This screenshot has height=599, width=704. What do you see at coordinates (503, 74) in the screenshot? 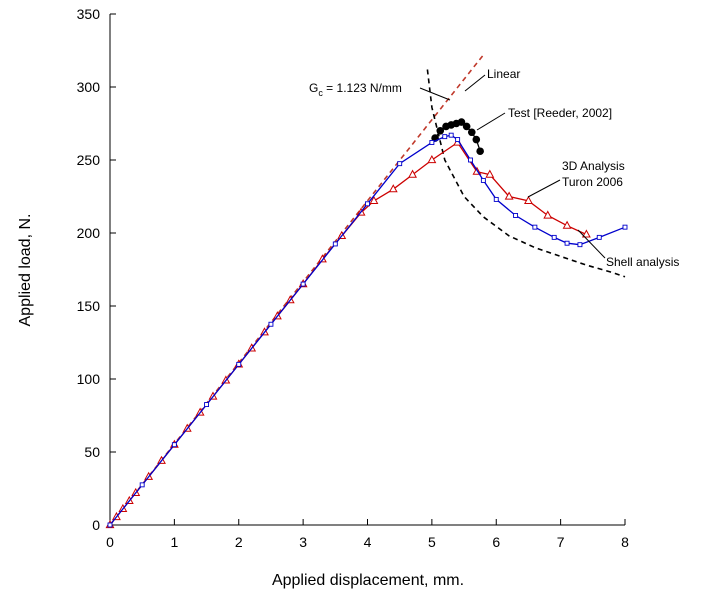
I see `linear-annotation: Linear` at bounding box center [503, 74].